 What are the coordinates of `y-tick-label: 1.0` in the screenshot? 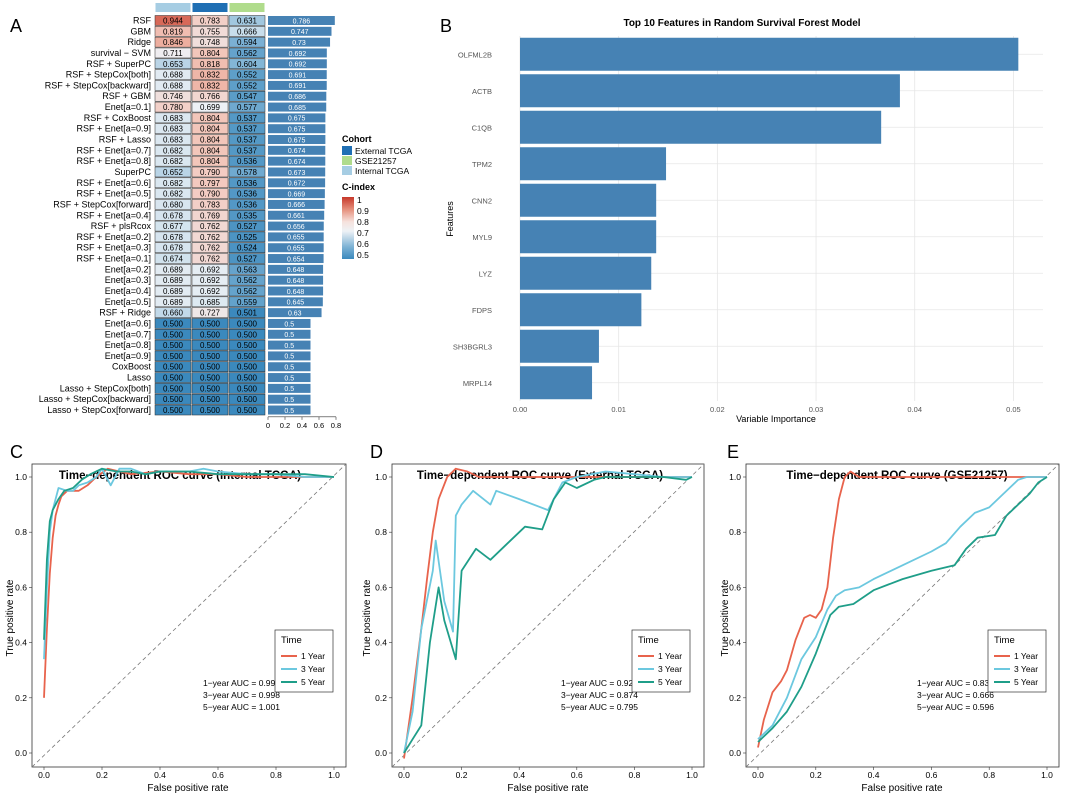 It's located at (735, 477).